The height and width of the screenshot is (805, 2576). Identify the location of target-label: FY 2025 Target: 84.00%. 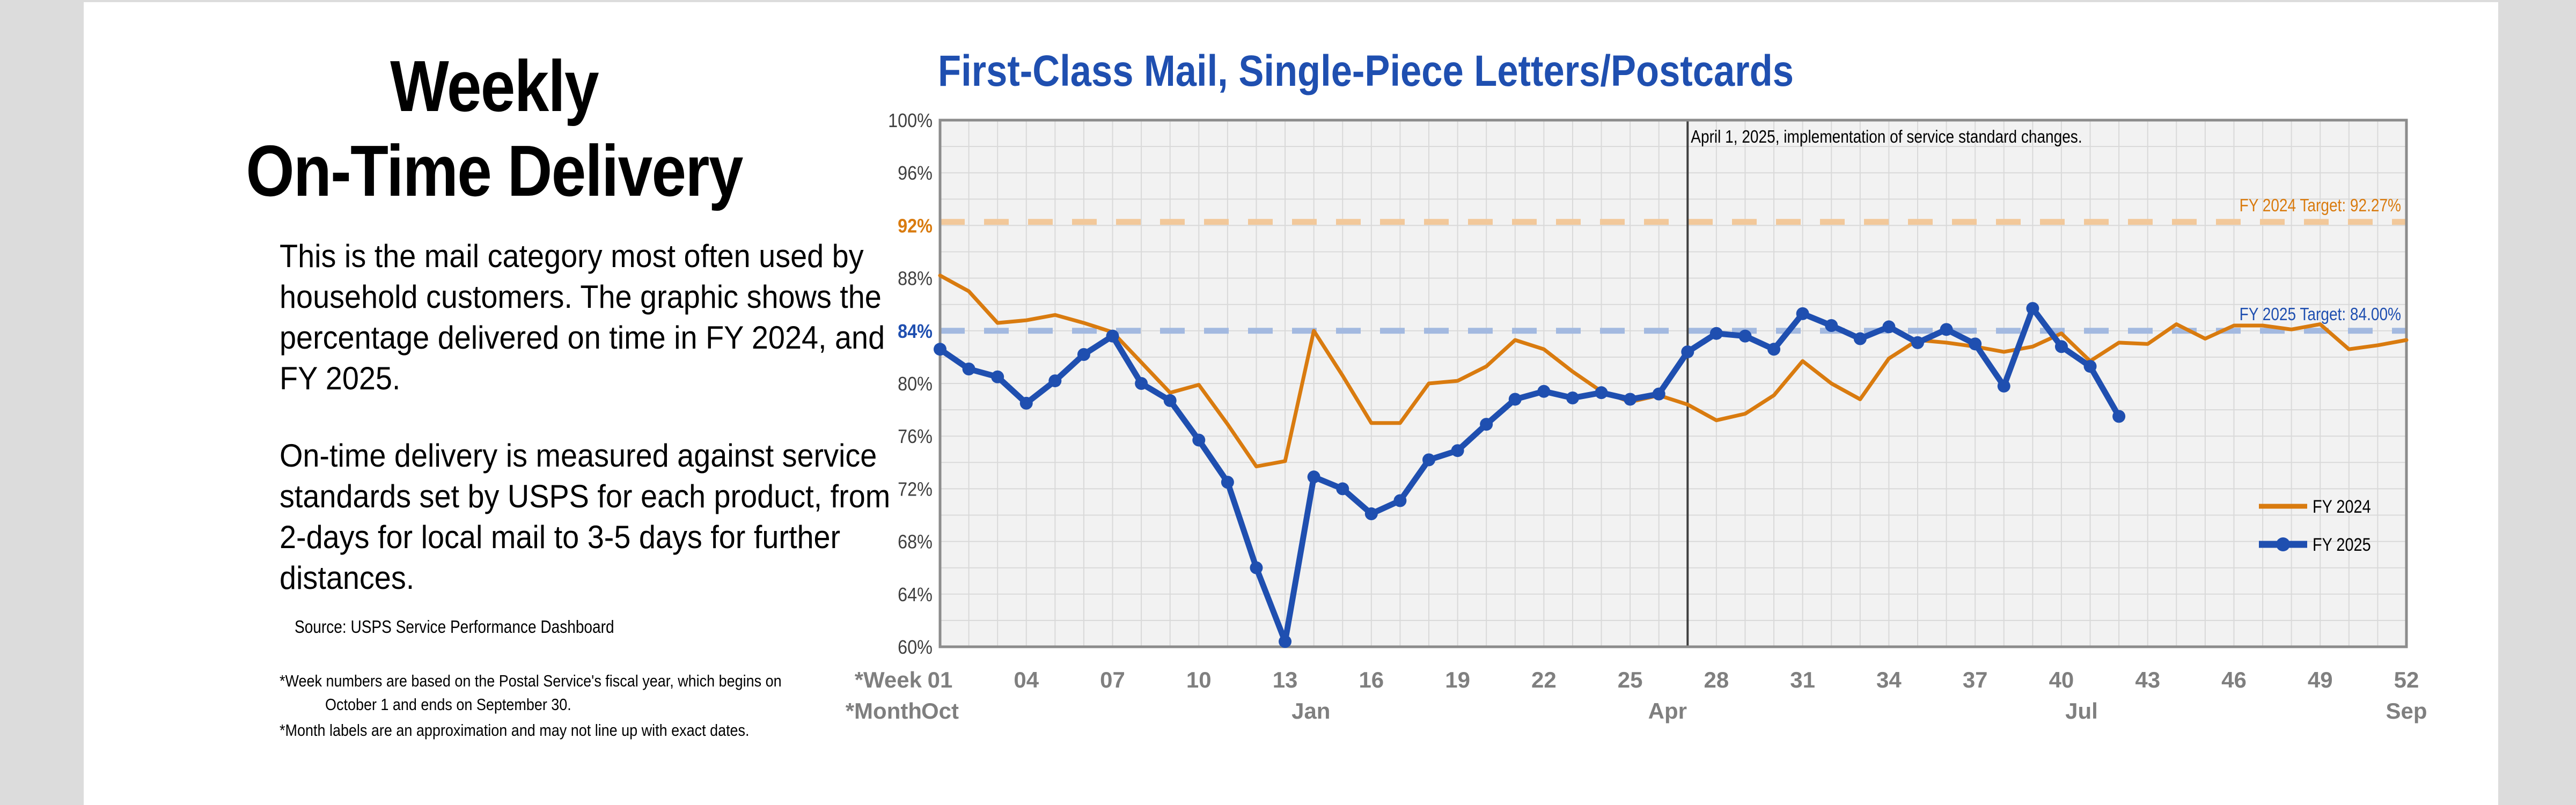
(2320, 314).